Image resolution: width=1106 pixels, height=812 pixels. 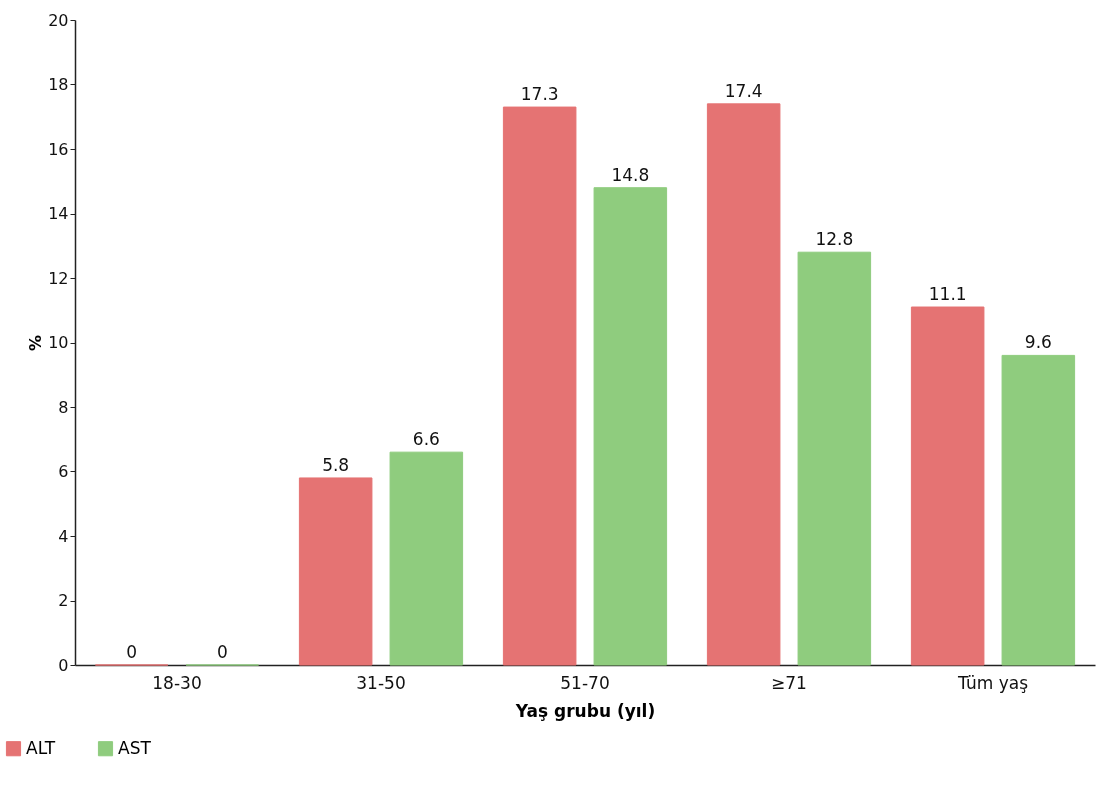 What do you see at coordinates (58, 278) in the screenshot?
I see `y-tick-label: 12` at bounding box center [58, 278].